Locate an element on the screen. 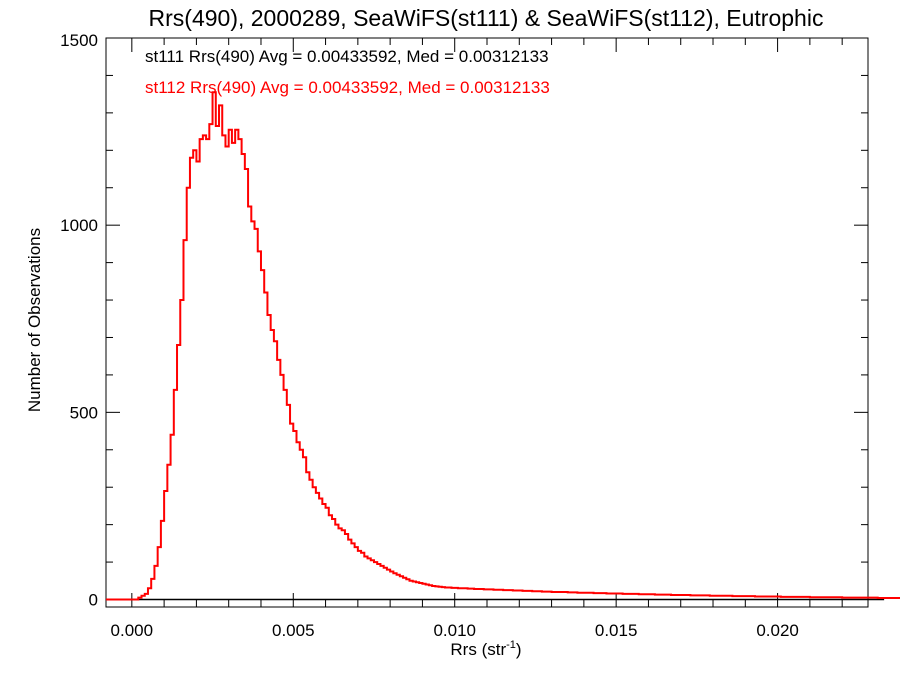  x-axis-label-main: Rrs (str is located at coordinates (478, 649).